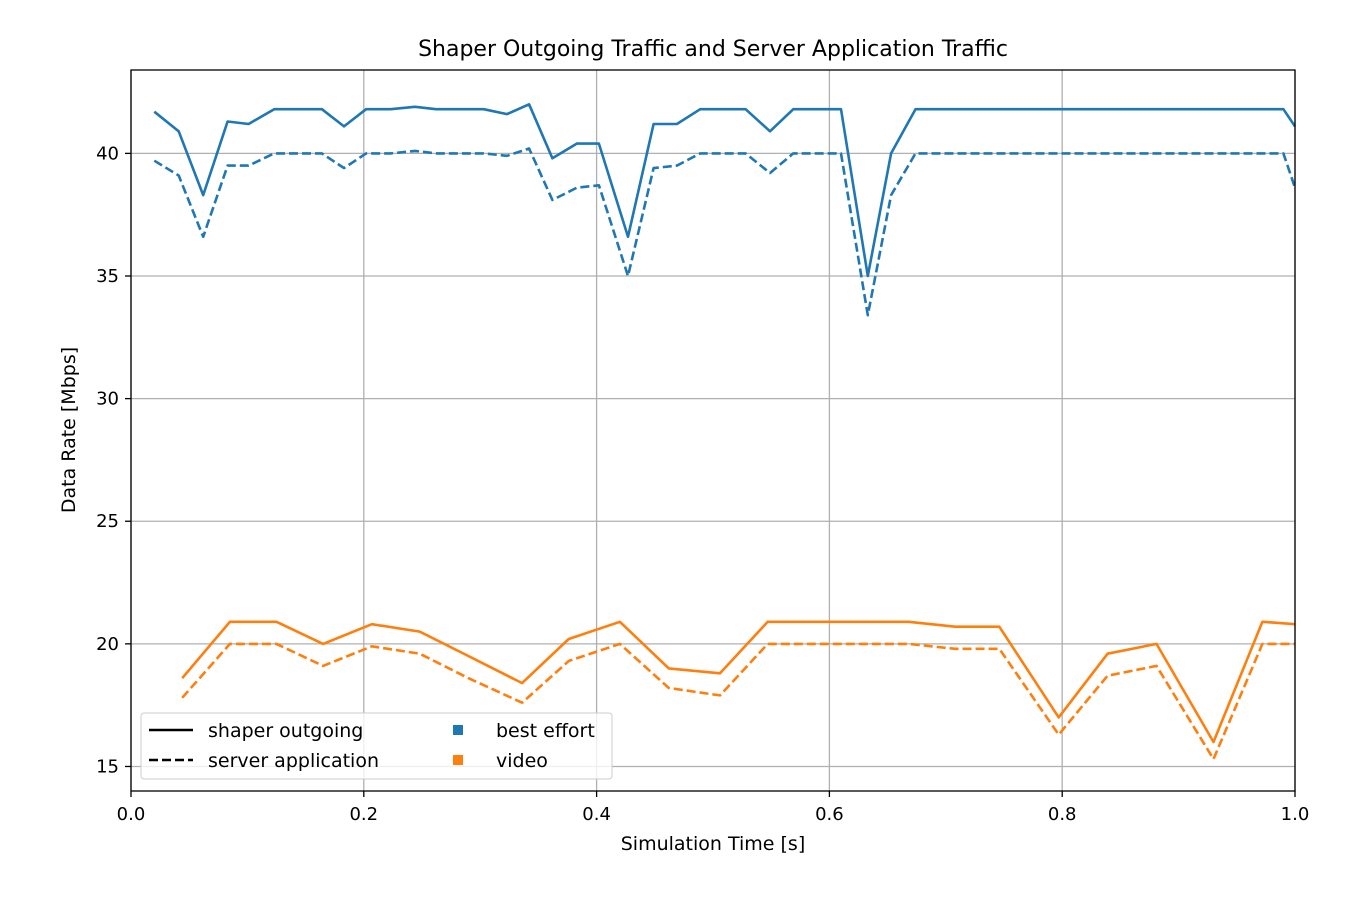  What do you see at coordinates (596, 814) in the screenshot?
I see `x-tick-label: 0.4` at bounding box center [596, 814].